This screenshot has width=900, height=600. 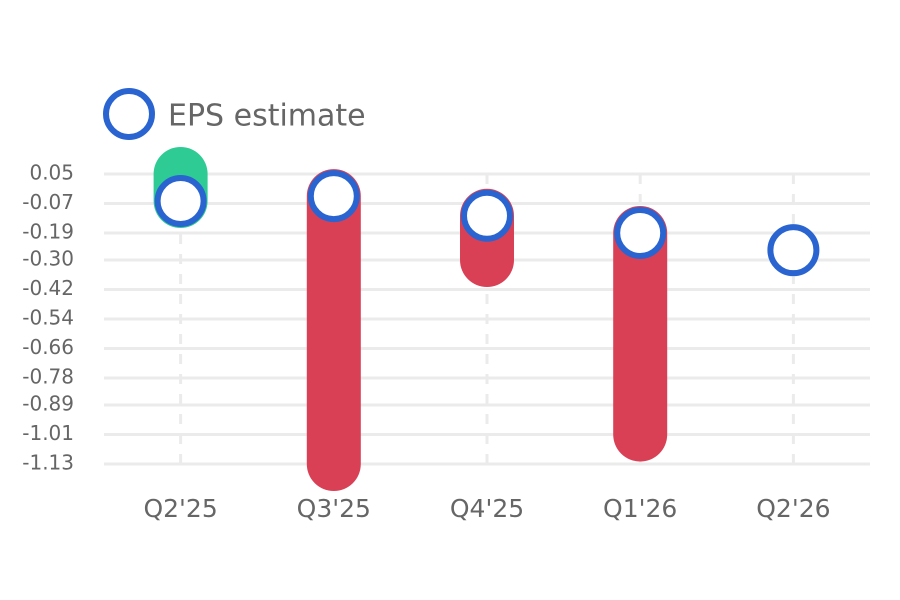 I want to click on y-tick-label: -0.89, so click(x=48, y=404).